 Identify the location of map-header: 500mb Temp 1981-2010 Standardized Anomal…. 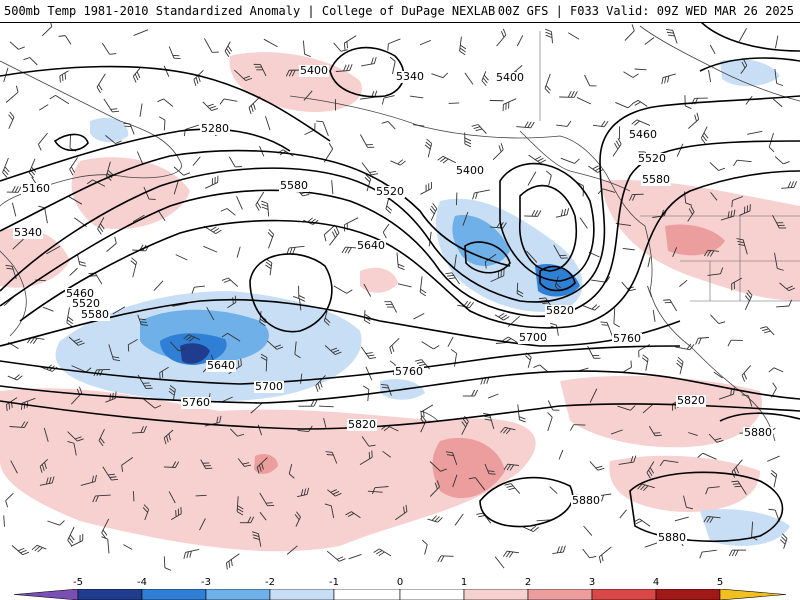
(400, 11).